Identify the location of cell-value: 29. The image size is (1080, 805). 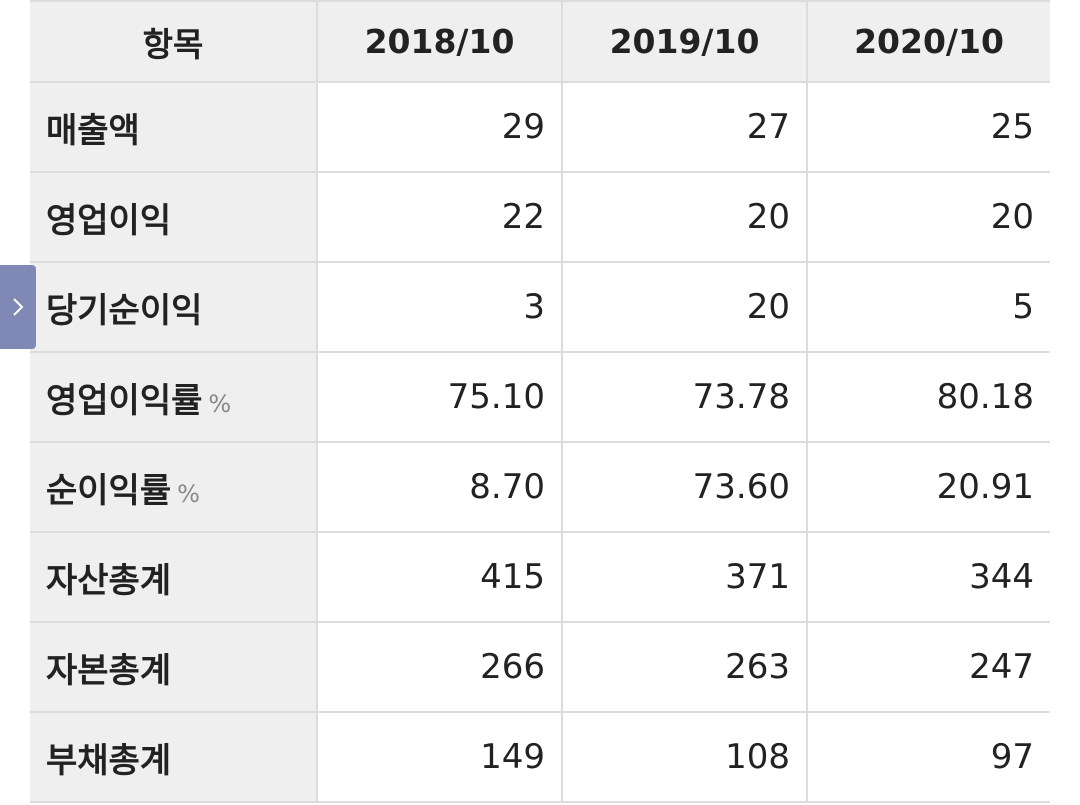
(439, 127).